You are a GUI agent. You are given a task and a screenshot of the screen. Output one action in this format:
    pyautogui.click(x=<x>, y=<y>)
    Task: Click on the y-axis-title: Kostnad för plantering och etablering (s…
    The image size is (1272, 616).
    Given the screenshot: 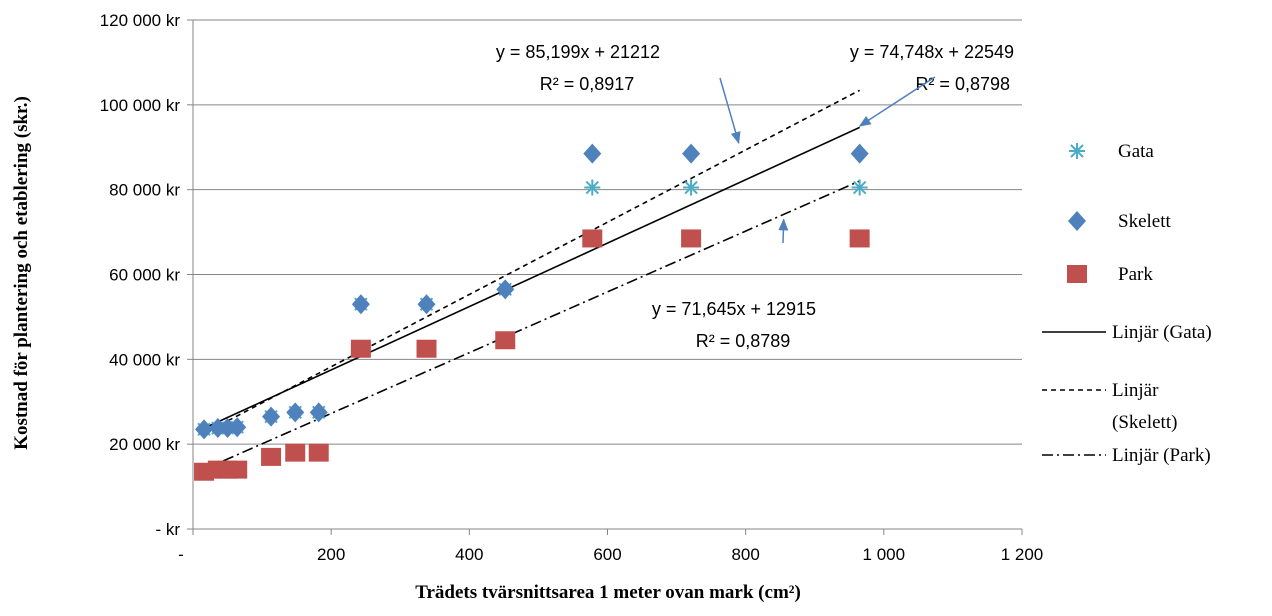 What is the action you would take?
    pyautogui.click(x=21, y=273)
    